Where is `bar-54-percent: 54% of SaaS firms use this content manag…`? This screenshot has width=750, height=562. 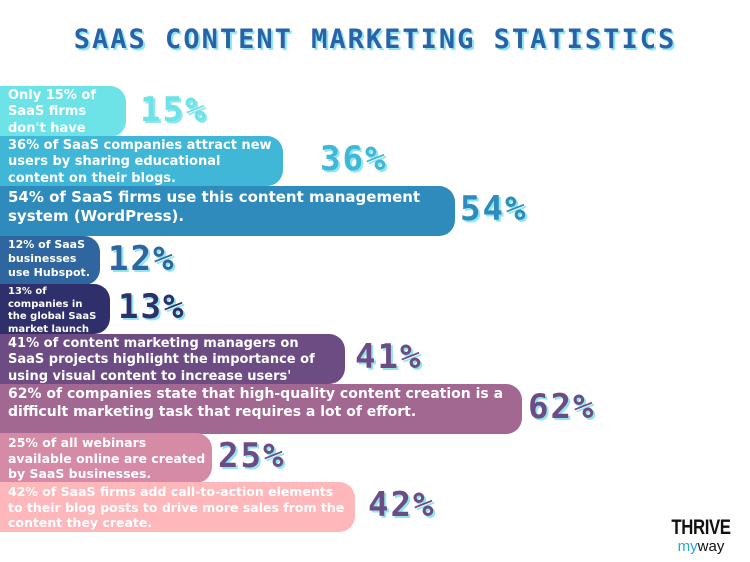 bar-54-percent: 54% of SaaS firms use this content manag… is located at coordinates (227, 211).